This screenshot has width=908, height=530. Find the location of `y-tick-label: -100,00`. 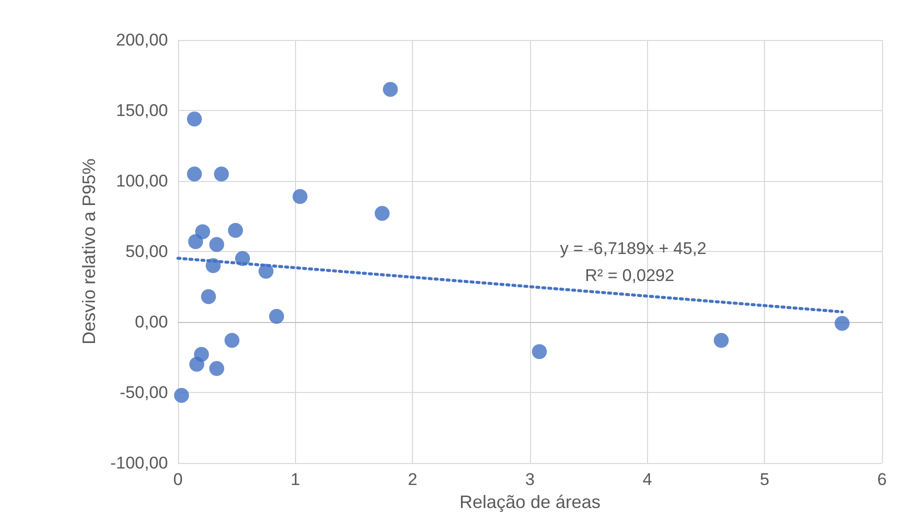

y-tick-label: -100,00 is located at coordinates (139, 463).